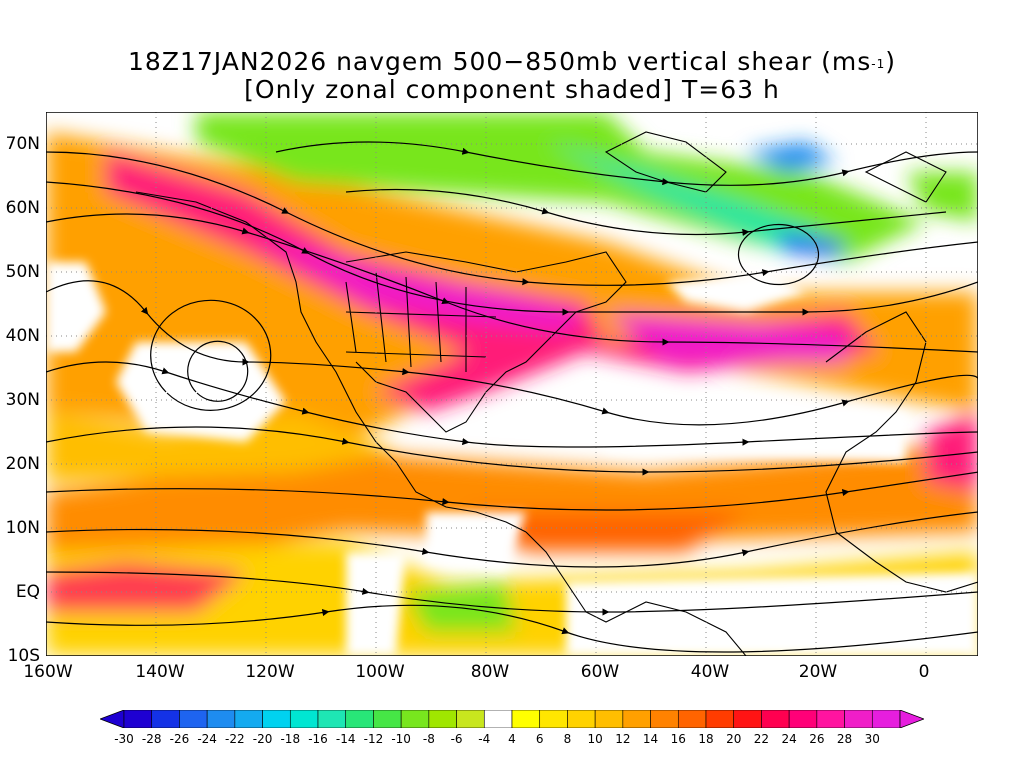  I want to click on lat-label: 40N, so click(22, 336).